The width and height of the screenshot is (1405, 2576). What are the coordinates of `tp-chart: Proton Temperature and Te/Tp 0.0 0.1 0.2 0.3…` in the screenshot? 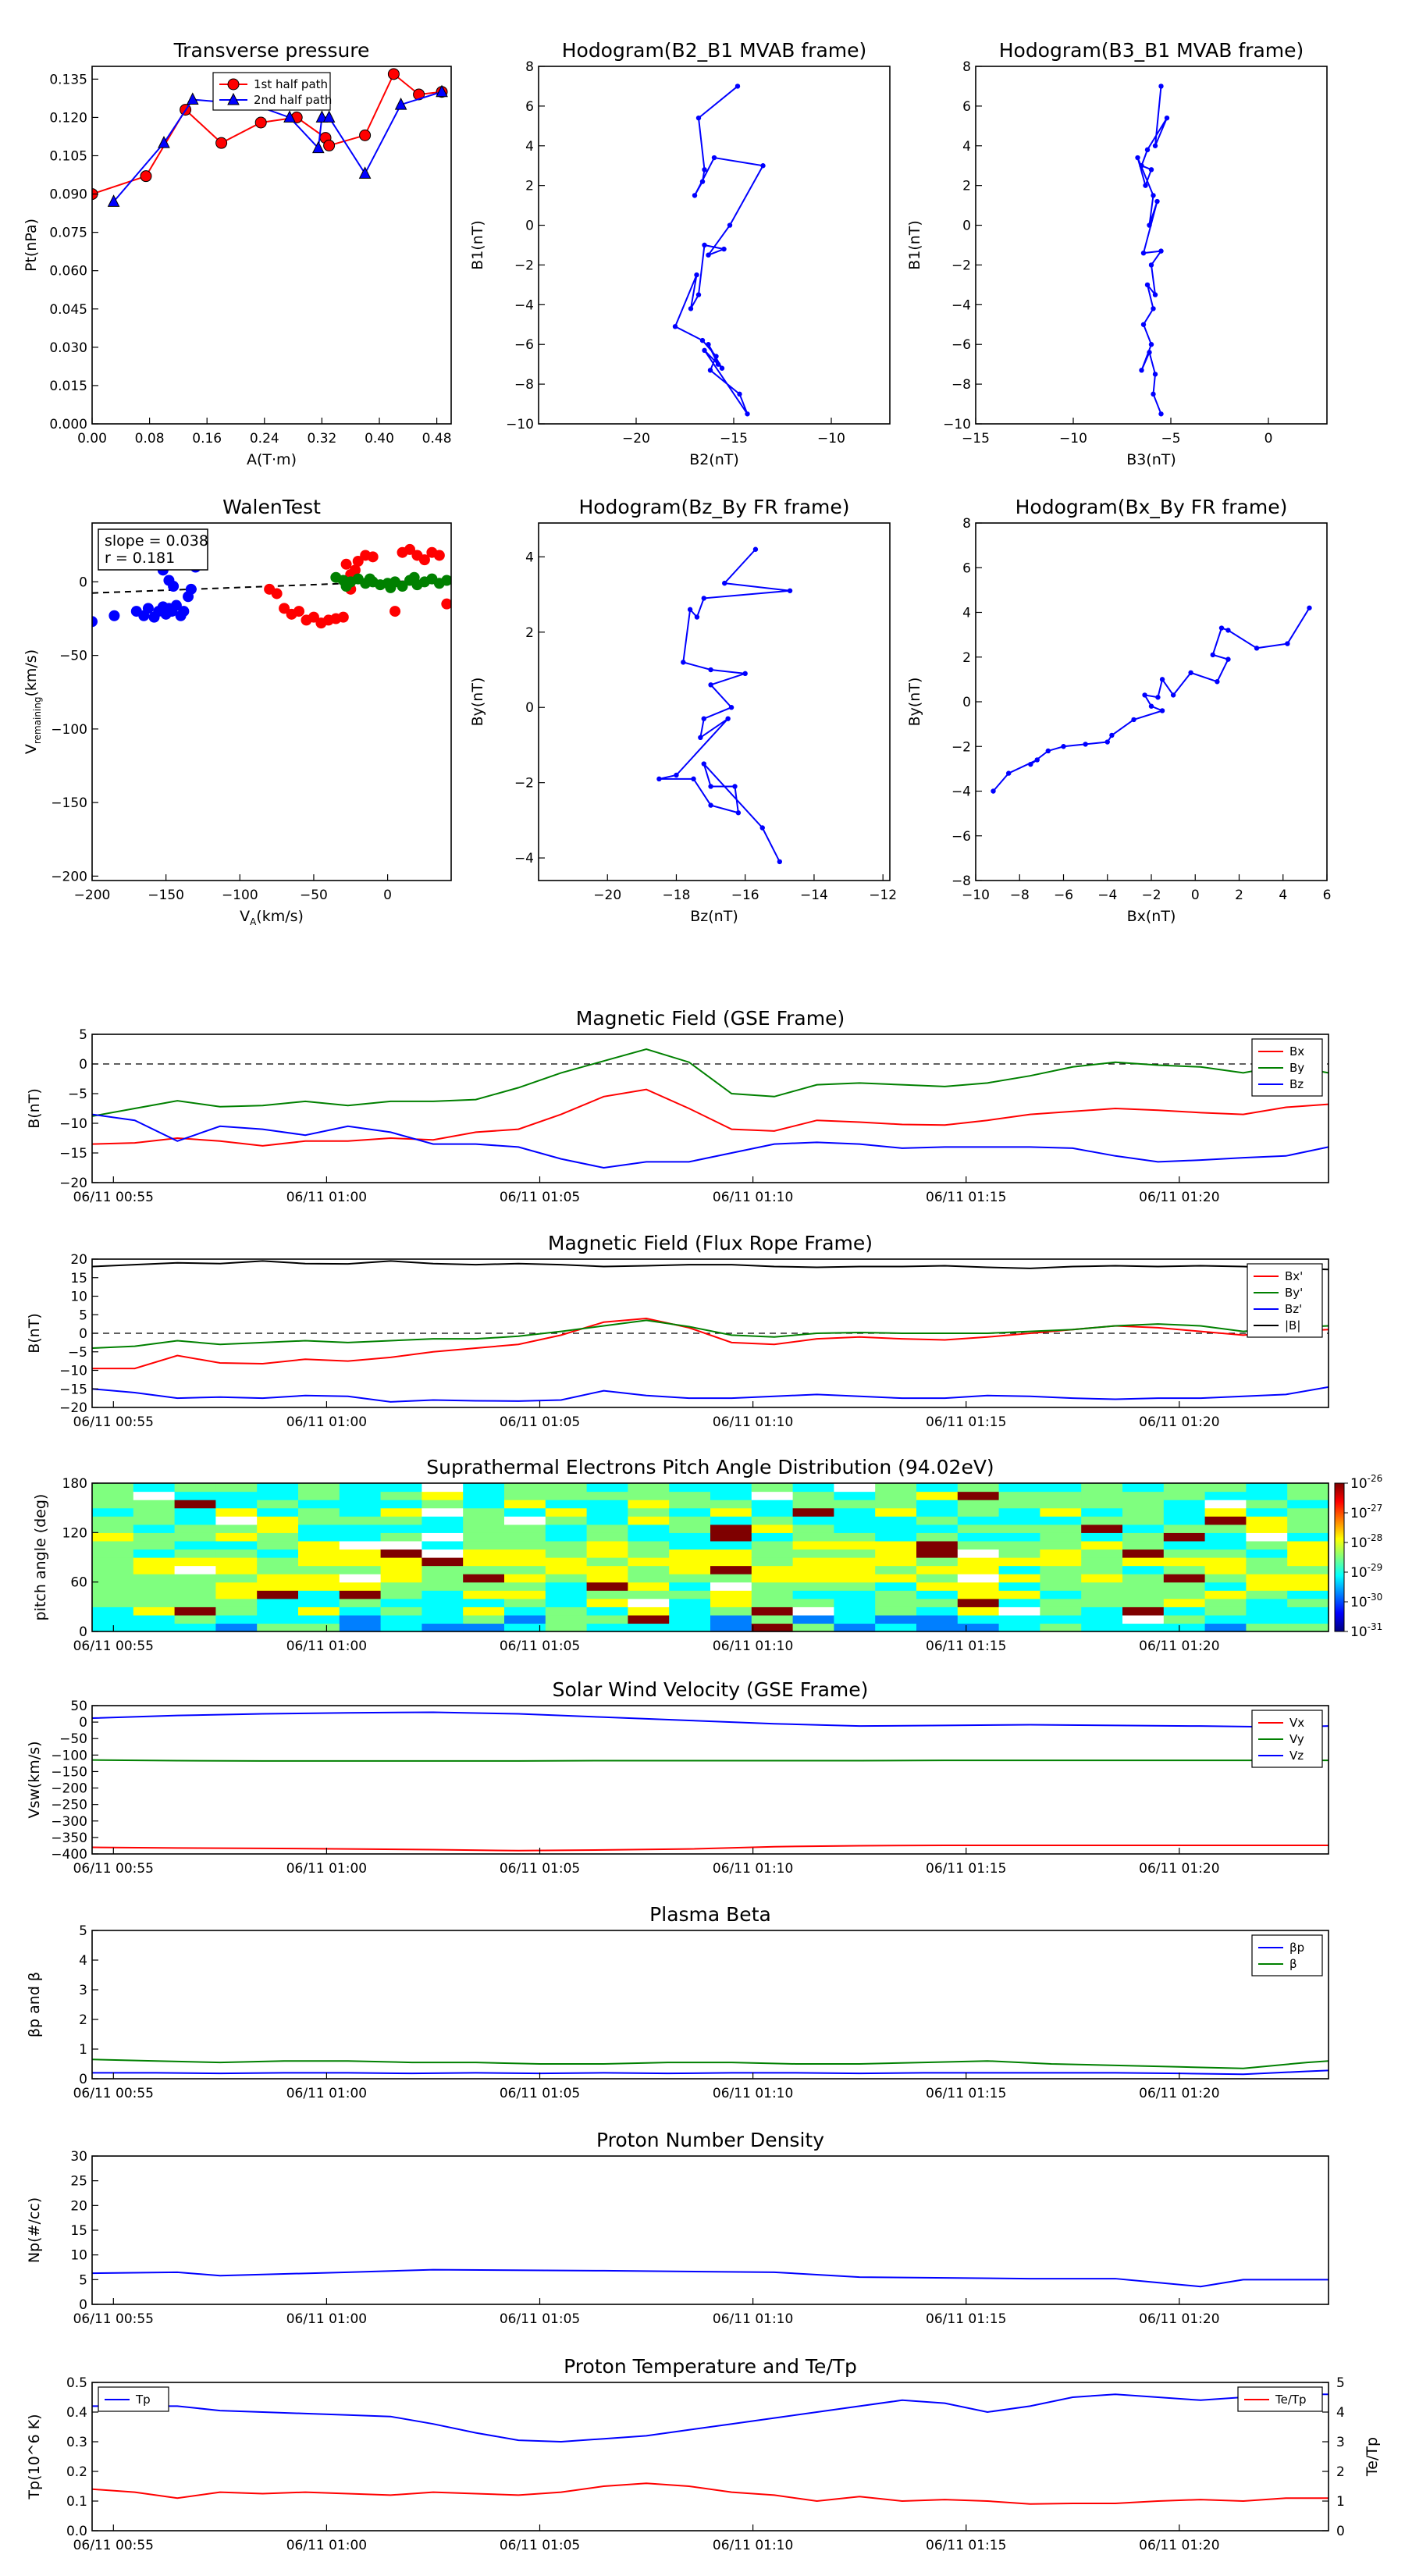 It's located at (704, 2454).